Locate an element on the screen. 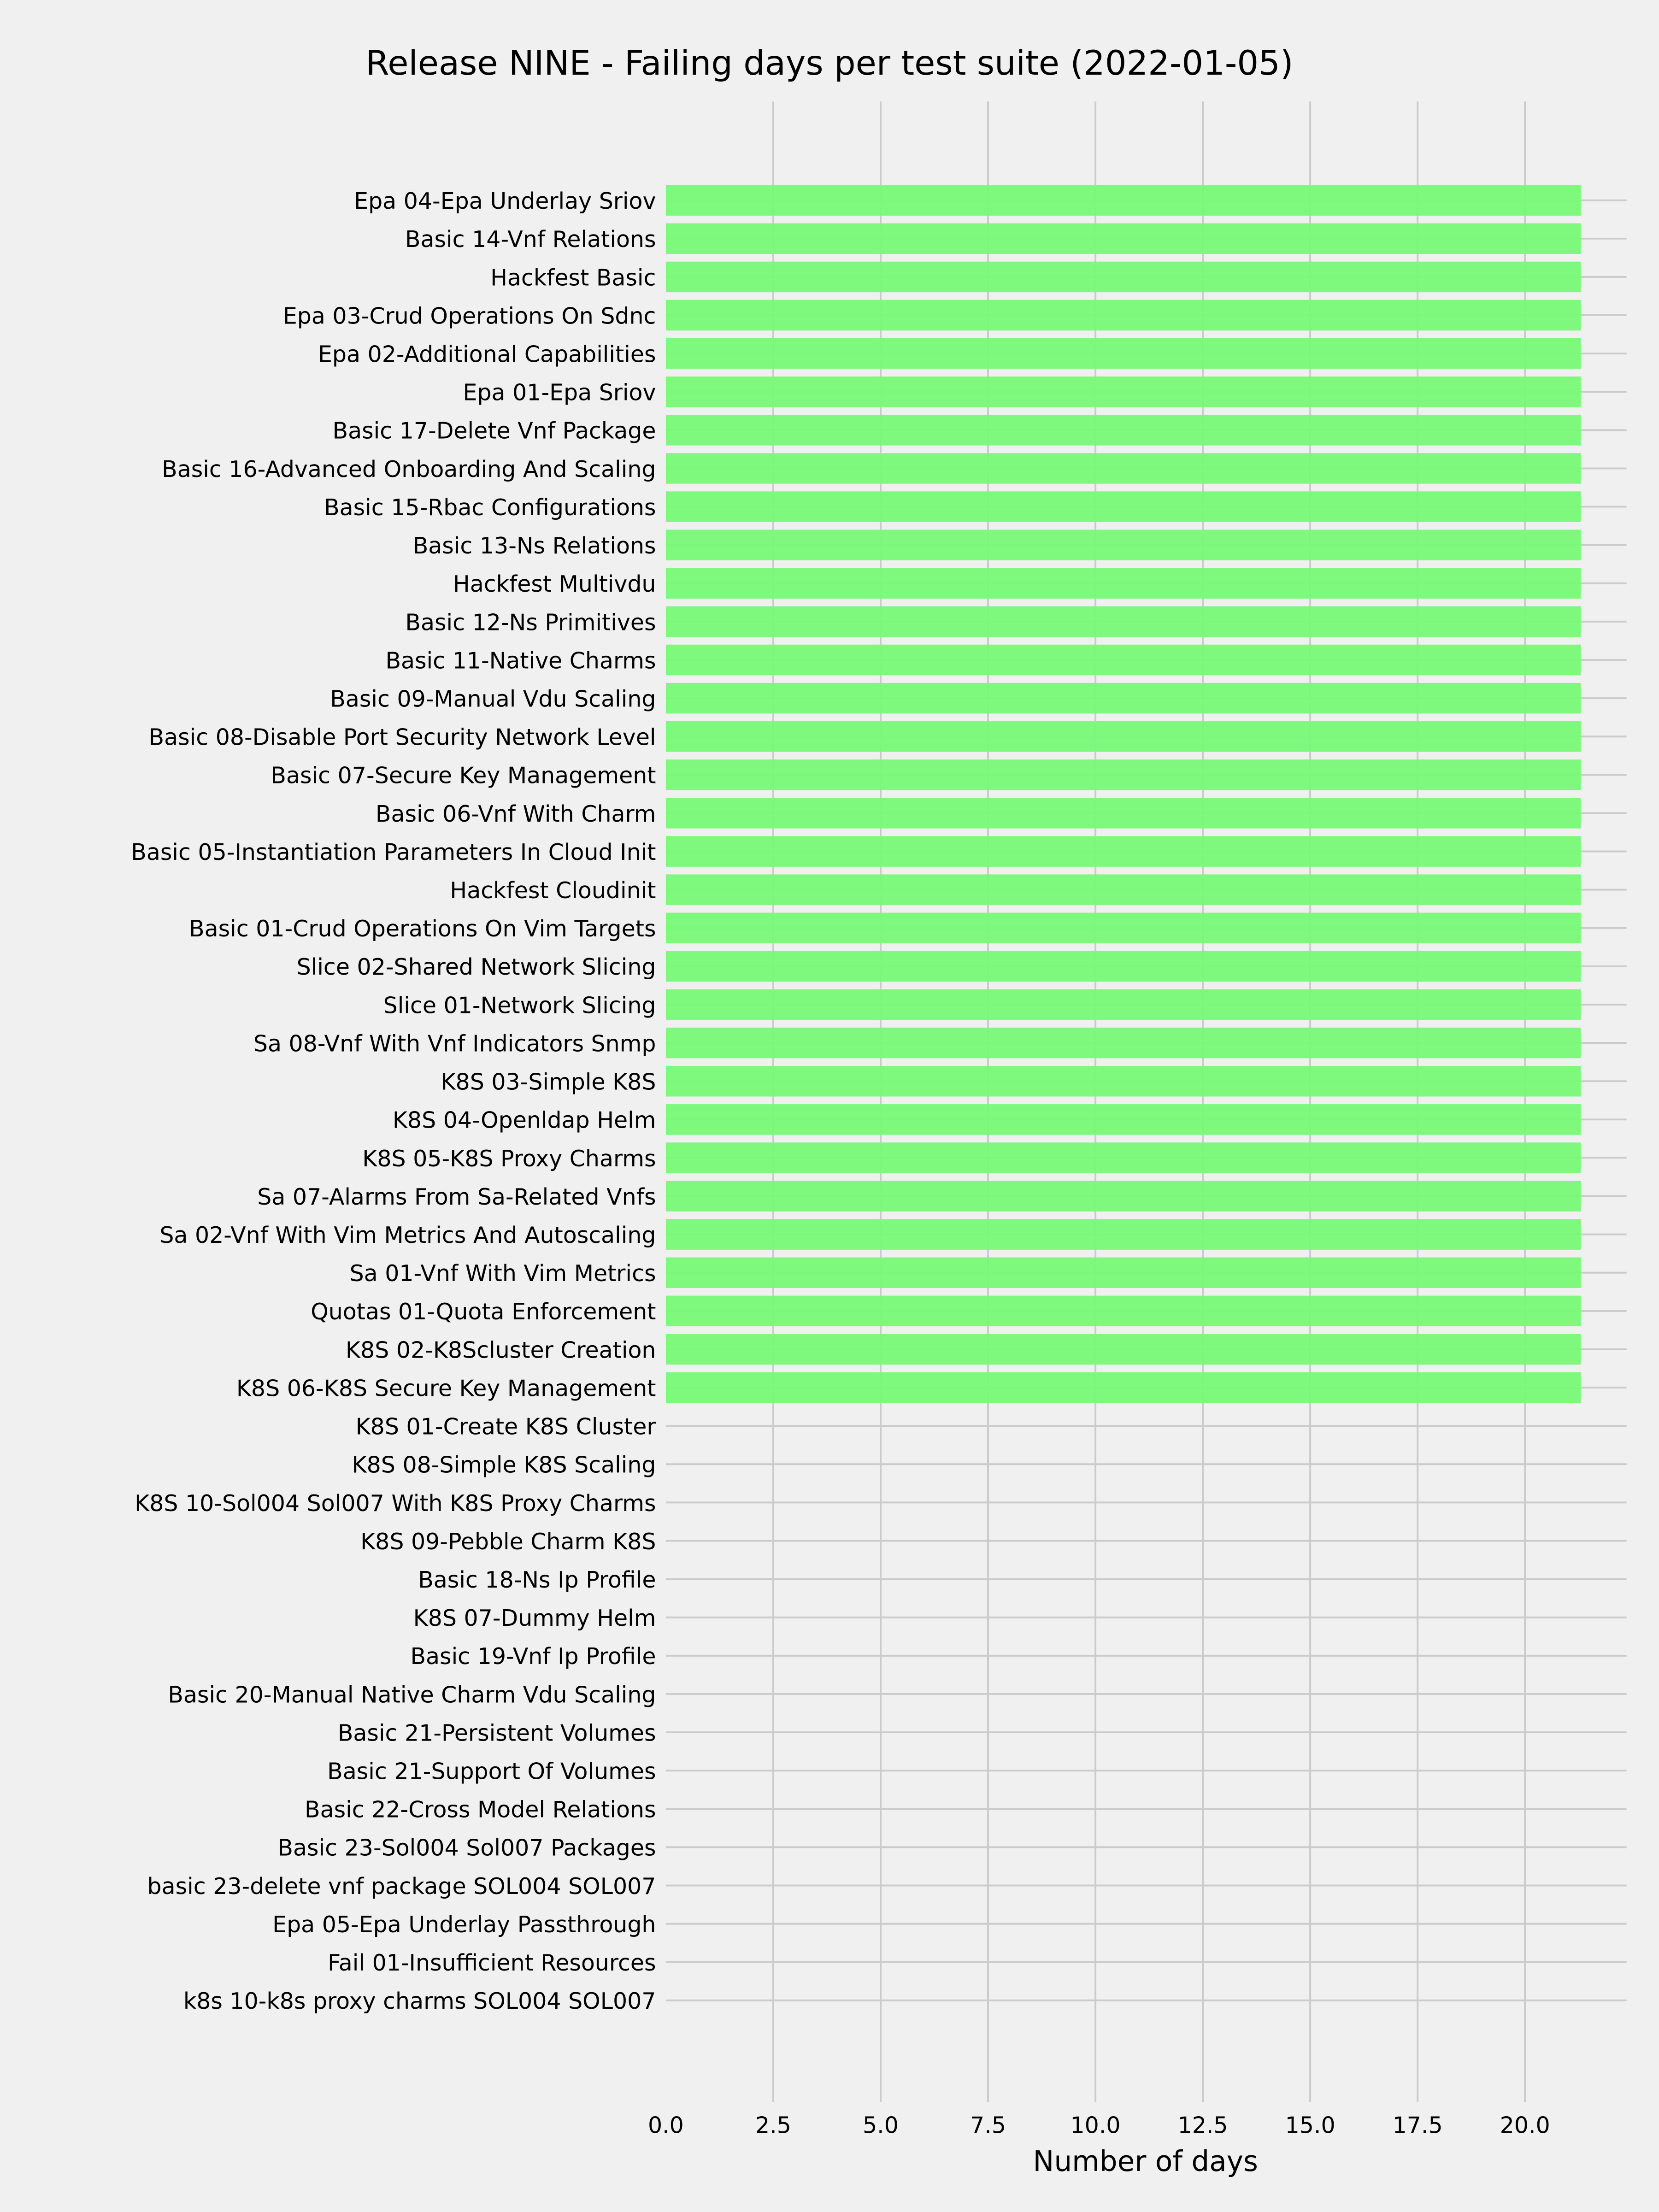 The width and height of the screenshot is (1659, 2212). y-tick-label: Basic 06-Vnf With Charm is located at coordinates (516, 814).